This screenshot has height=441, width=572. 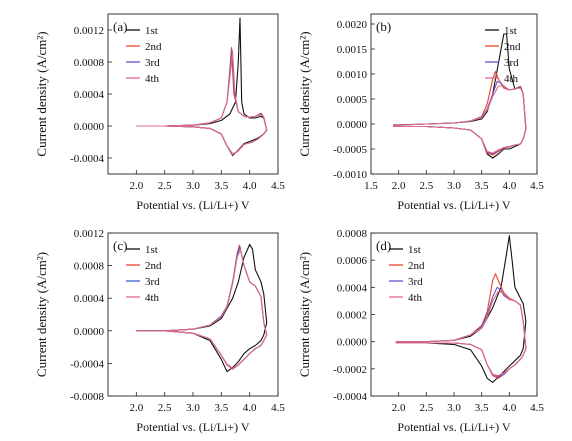 What do you see at coordinates (352, 25) in the screenshot?
I see `y-tick-label: 0.0020` at bounding box center [352, 25].